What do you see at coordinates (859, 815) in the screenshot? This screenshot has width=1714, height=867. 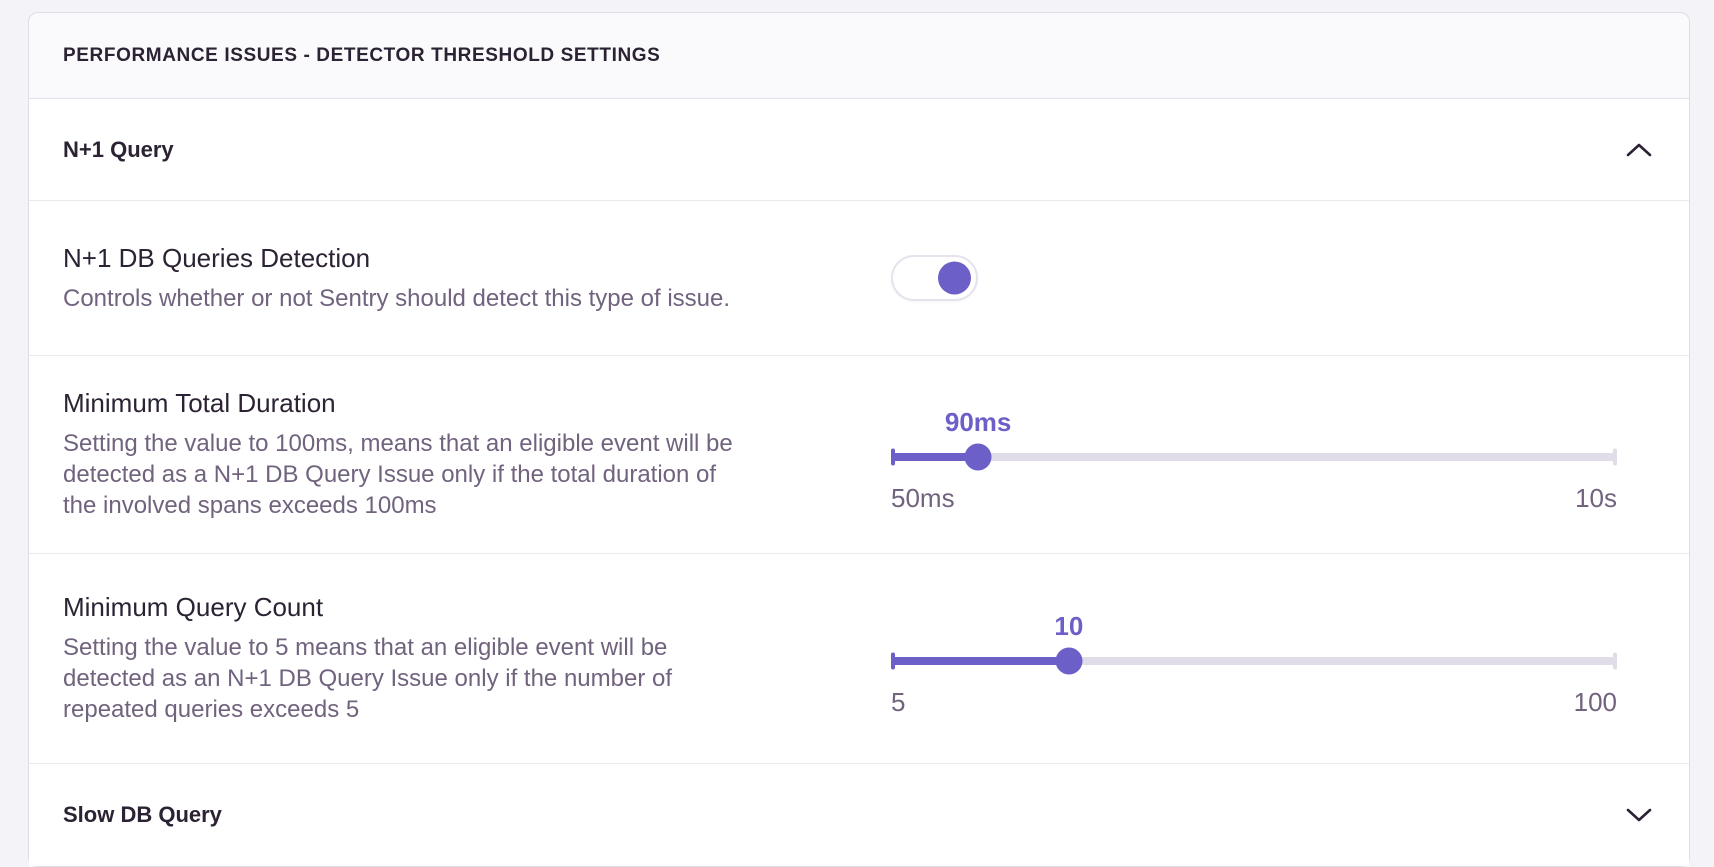 I see `section-header-slow-db-query: Slow DB Query` at bounding box center [859, 815].